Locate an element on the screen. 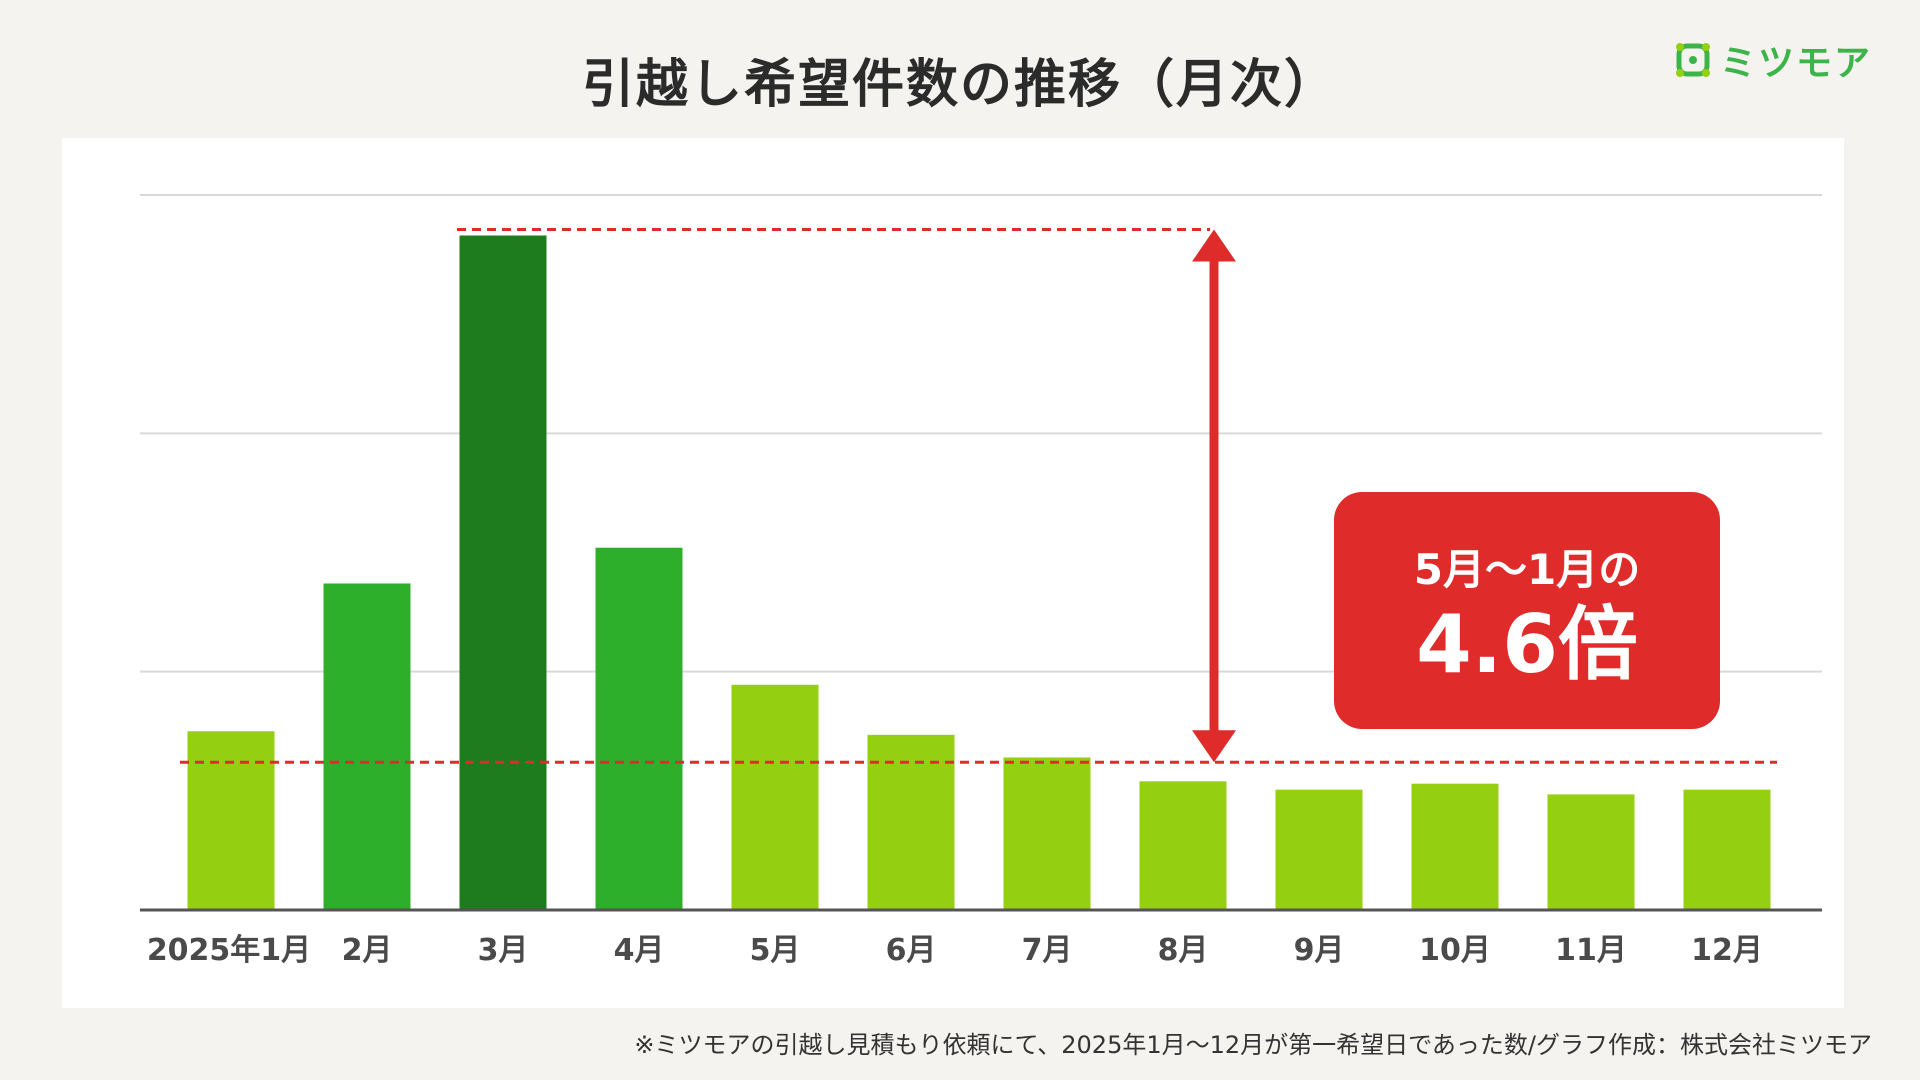 The image size is (1920, 1080). logo: ミツモア is located at coordinates (1773, 60).